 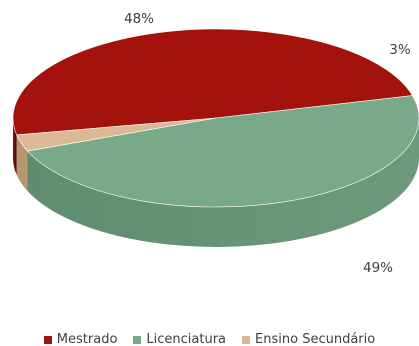 I want to click on legend-label: Mestrado, so click(x=87, y=339).